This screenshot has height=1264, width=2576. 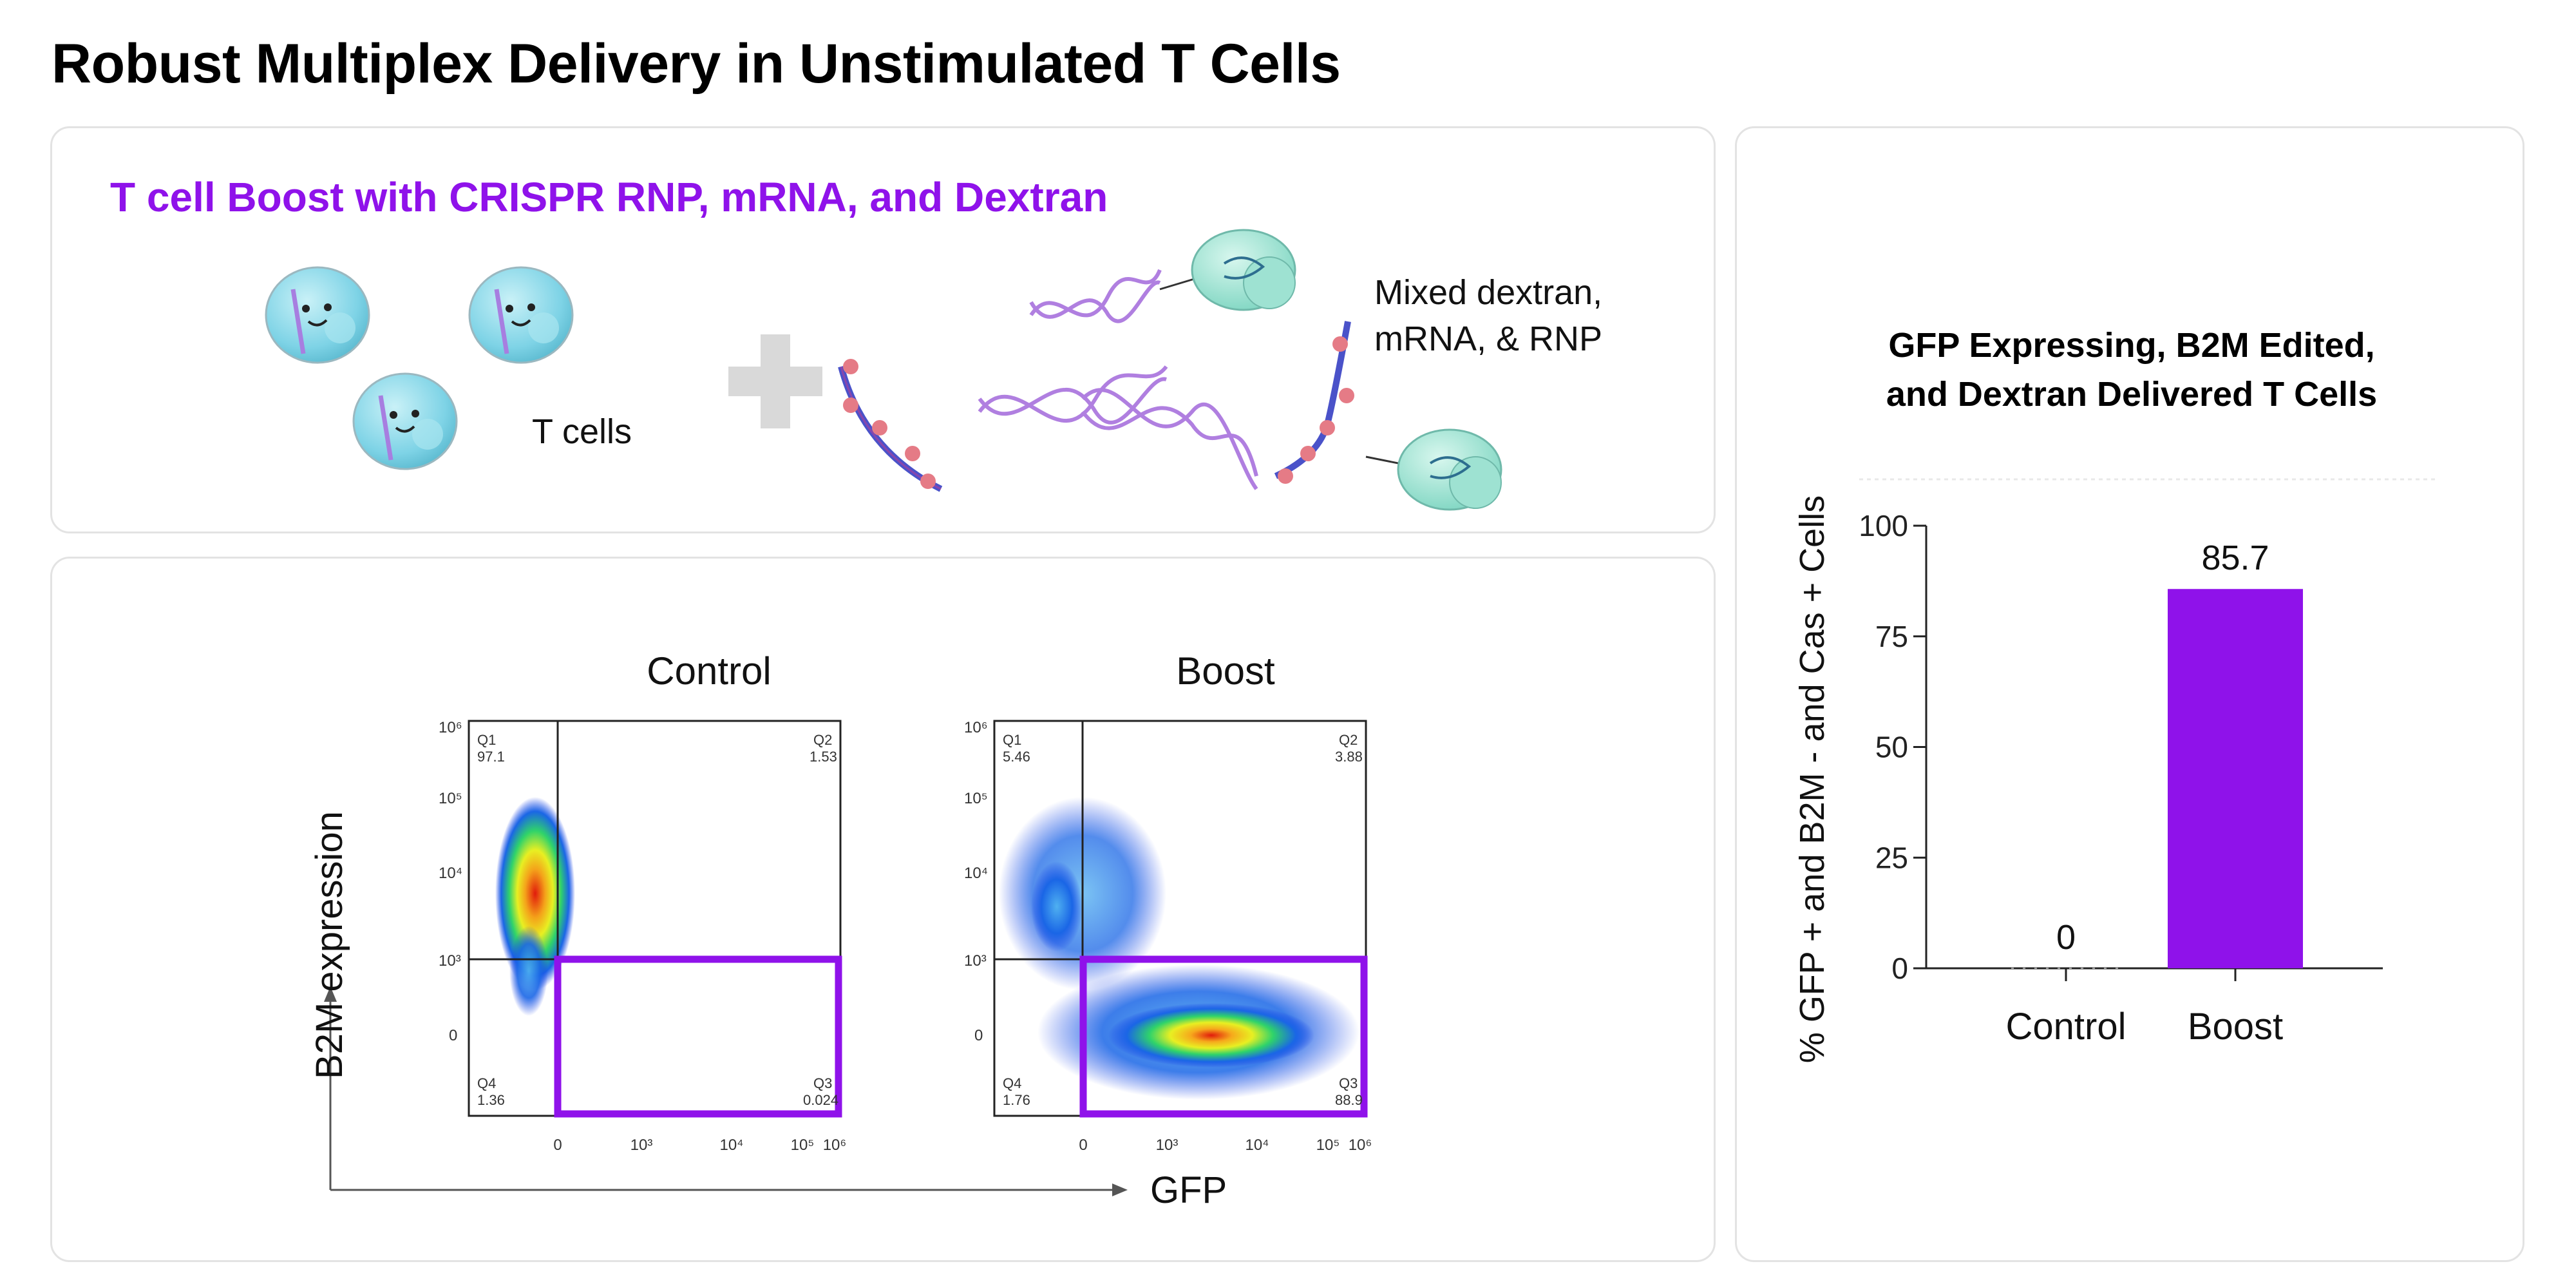 What do you see at coordinates (1118, 379) in the screenshot?
I see `mrna-icon` at bounding box center [1118, 379].